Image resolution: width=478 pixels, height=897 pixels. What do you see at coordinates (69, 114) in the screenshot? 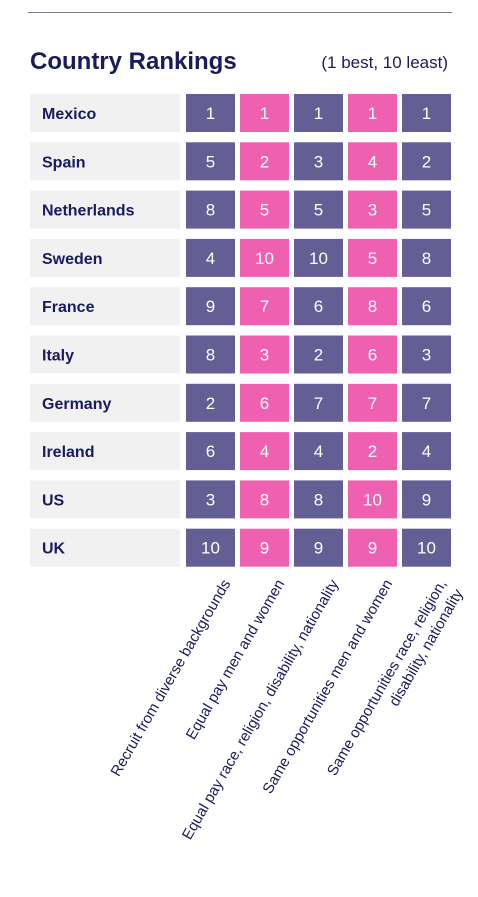
I see `row-label-mexico: Mexico` at bounding box center [69, 114].